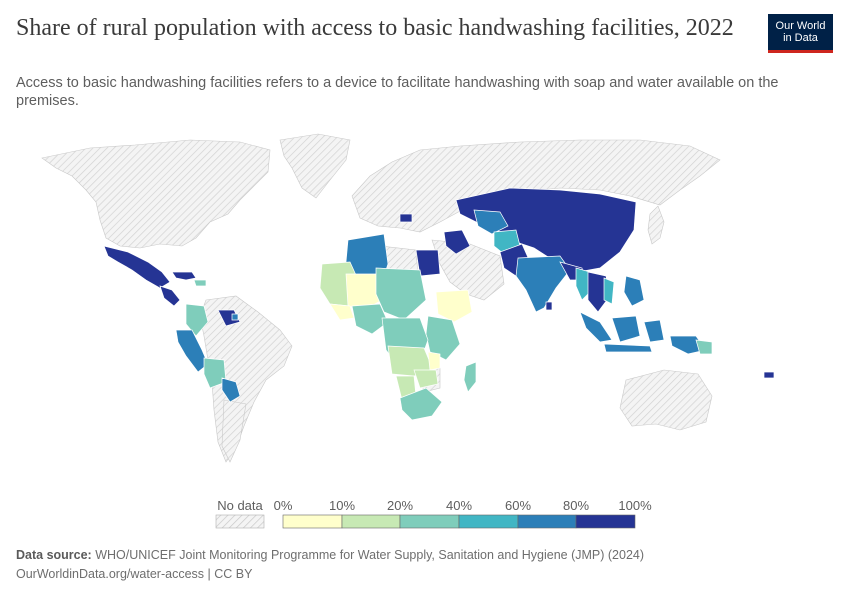 This screenshot has width=850, height=600. I want to click on region-nigeria, so click(370, 319).